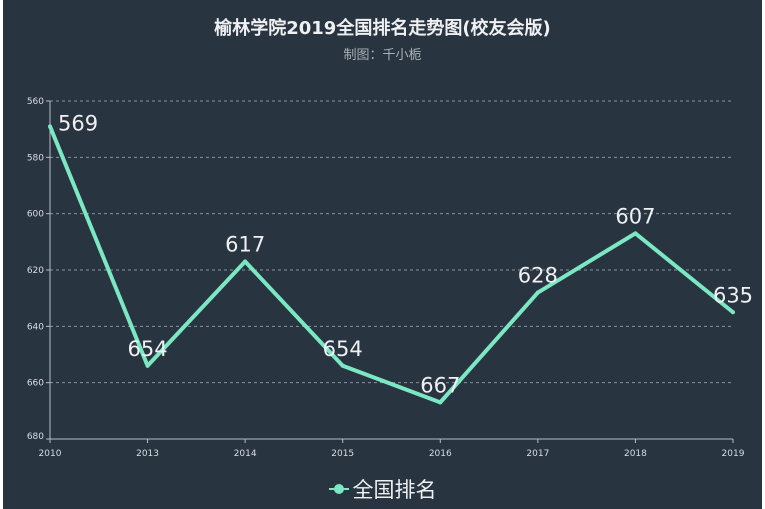  What do you see at coordinates (635, 454) in the screenshot?
I see `x-tick-label: 2018` at bounding box center [635, 454].